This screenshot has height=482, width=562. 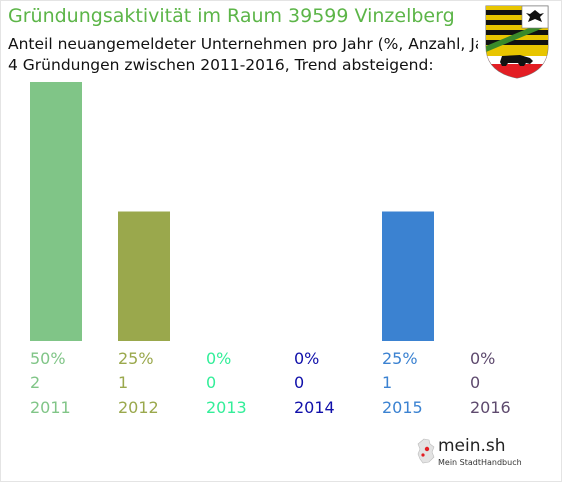 What do you see at coordinates (211, 382) in the screenshot?
I see `count-label-2013: 0` at bounding box center [211, 382].